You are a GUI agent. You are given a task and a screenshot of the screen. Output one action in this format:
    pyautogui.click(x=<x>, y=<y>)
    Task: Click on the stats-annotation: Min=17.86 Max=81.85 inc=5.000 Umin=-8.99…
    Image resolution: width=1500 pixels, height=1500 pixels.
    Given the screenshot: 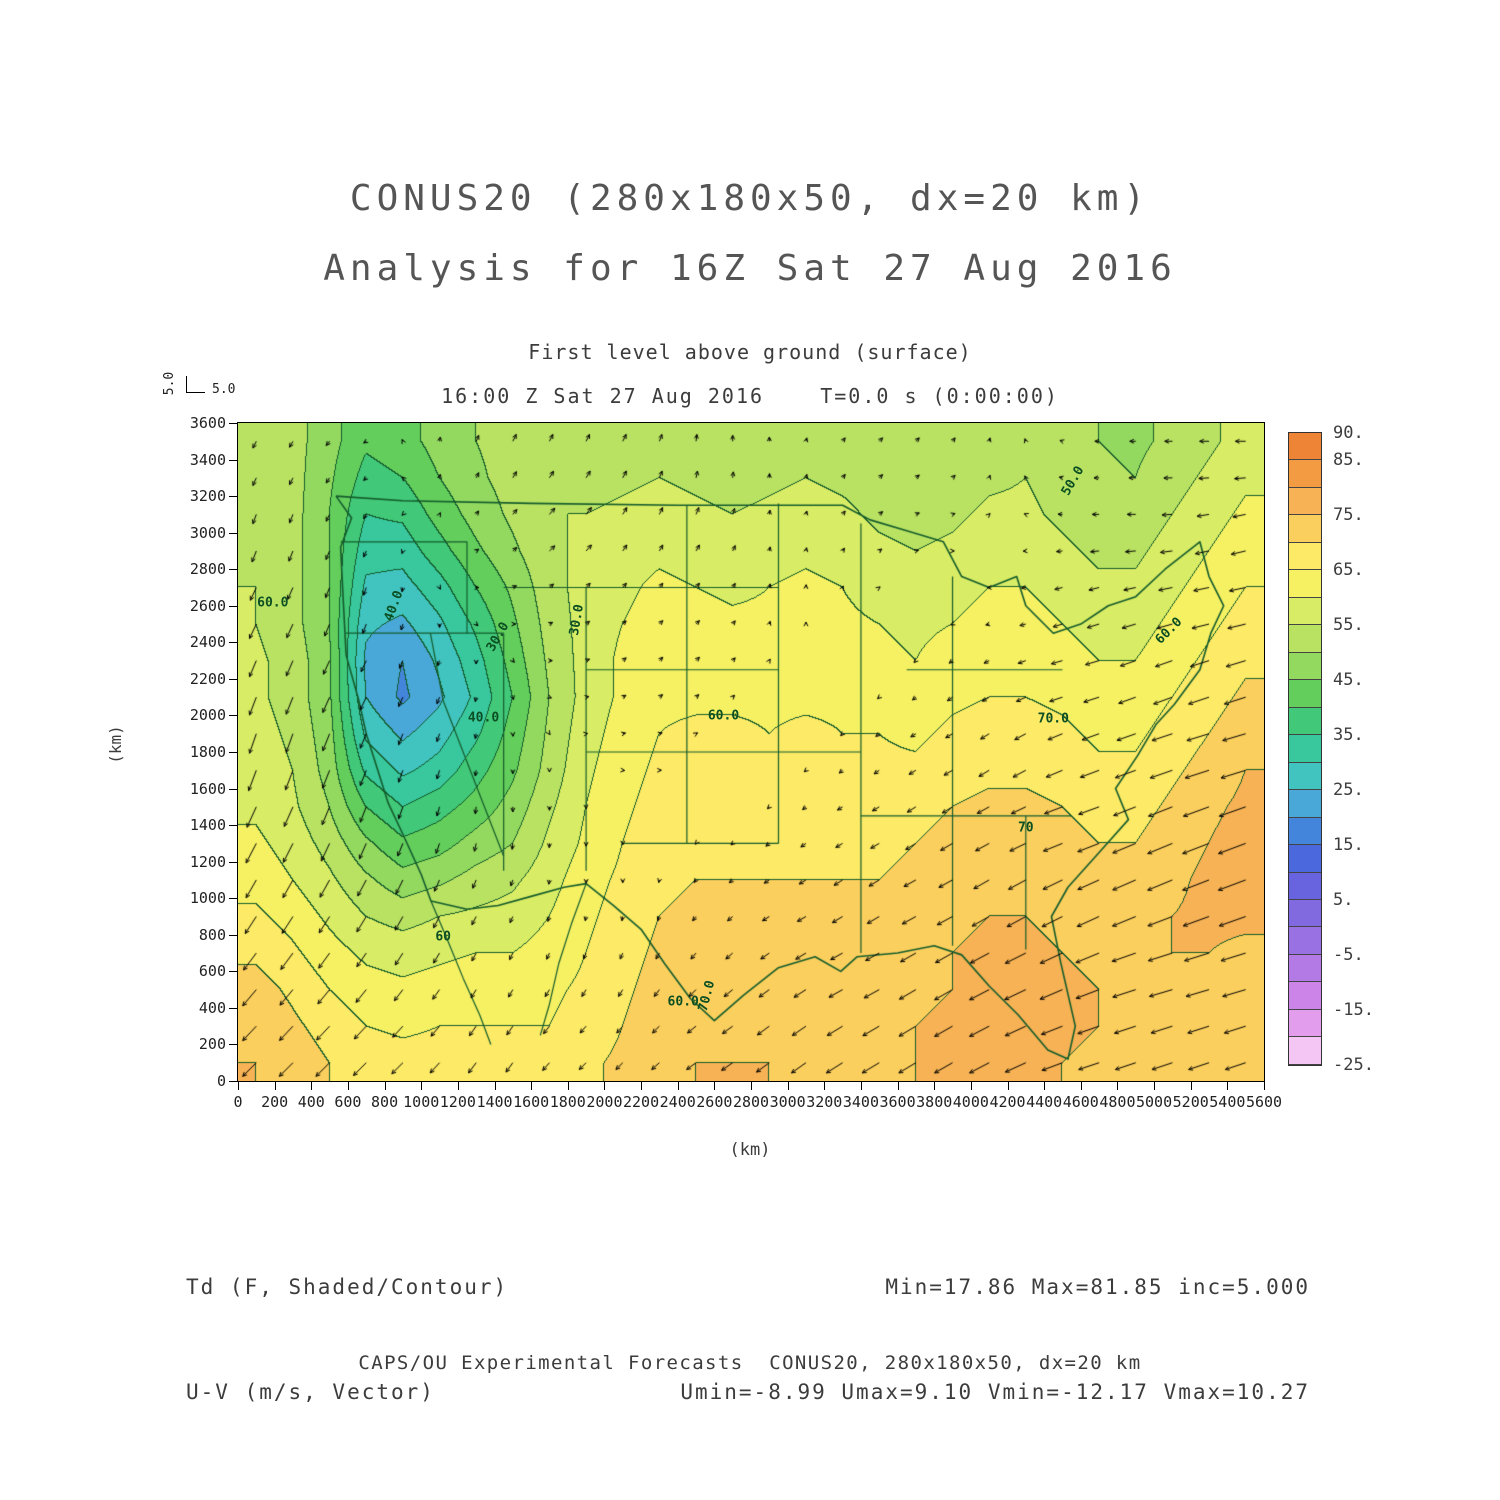 What is the action you would take?
    pyautogui.click(x=995, y=1340)
    